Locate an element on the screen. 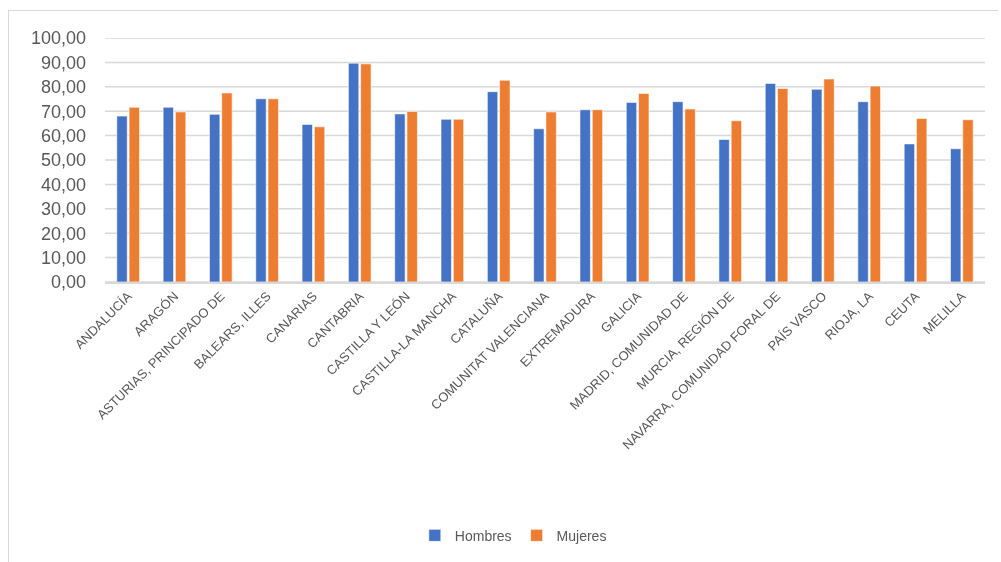 The image size is (1001, 562). y-tick-label: 0,00 is located at coordinates (68, 282).